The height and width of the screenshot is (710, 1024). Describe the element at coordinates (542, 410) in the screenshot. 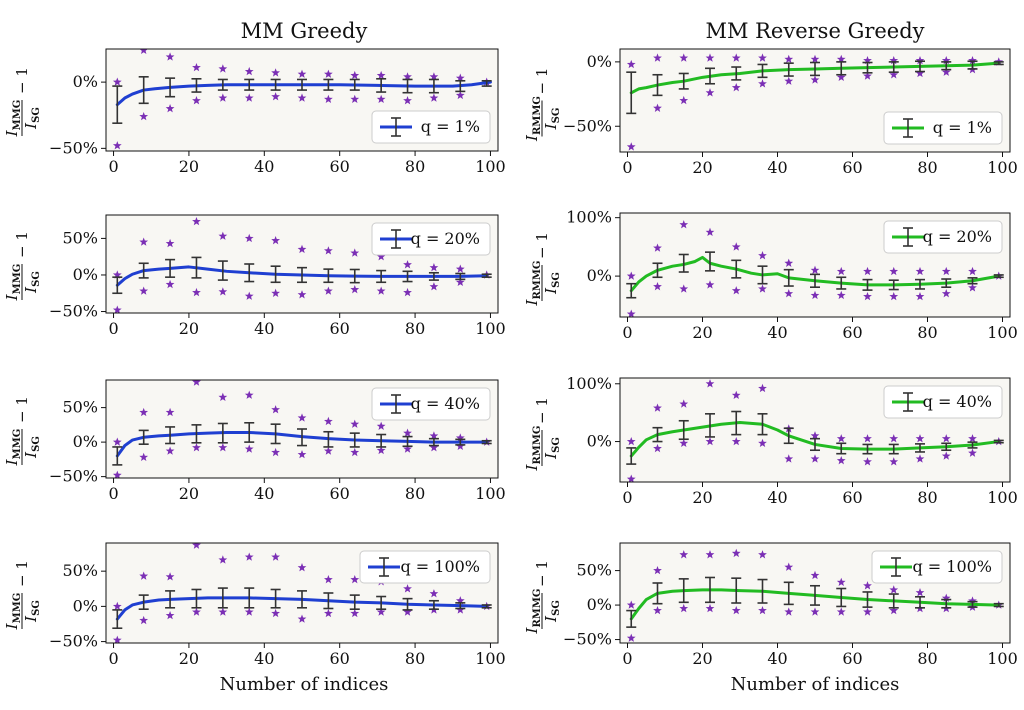

I see `y-label-rest: − 1` at that location.